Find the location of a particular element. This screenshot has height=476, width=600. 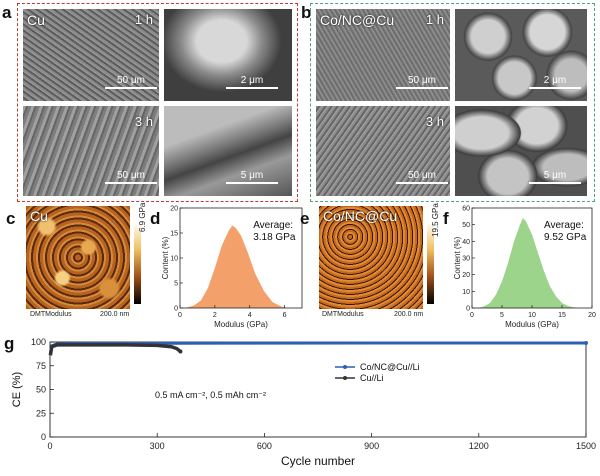

sem-image-conc-1h-high: 2 μm is located at coordinates (521, 55).